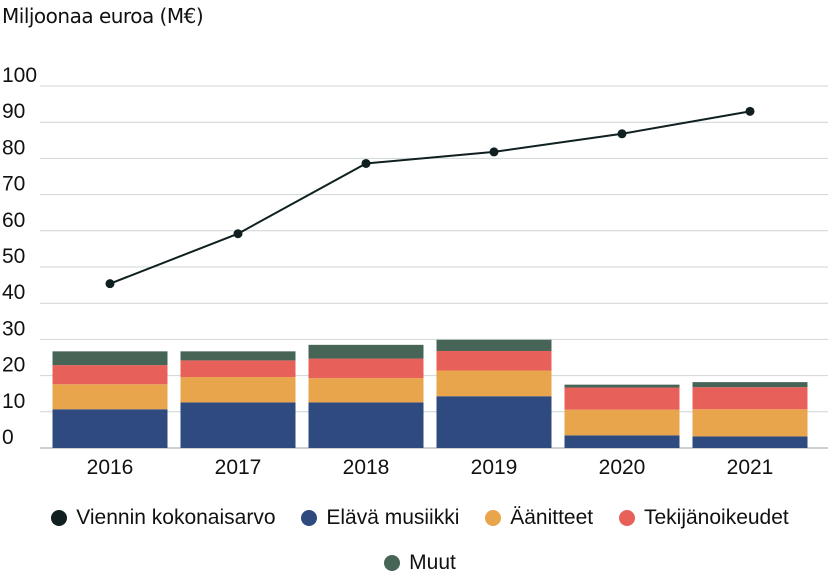 The image size is (840, 580). Describe the element at coordinates (622, 467) in the screenshot. I see `x-tick-label: 2020` at that location.